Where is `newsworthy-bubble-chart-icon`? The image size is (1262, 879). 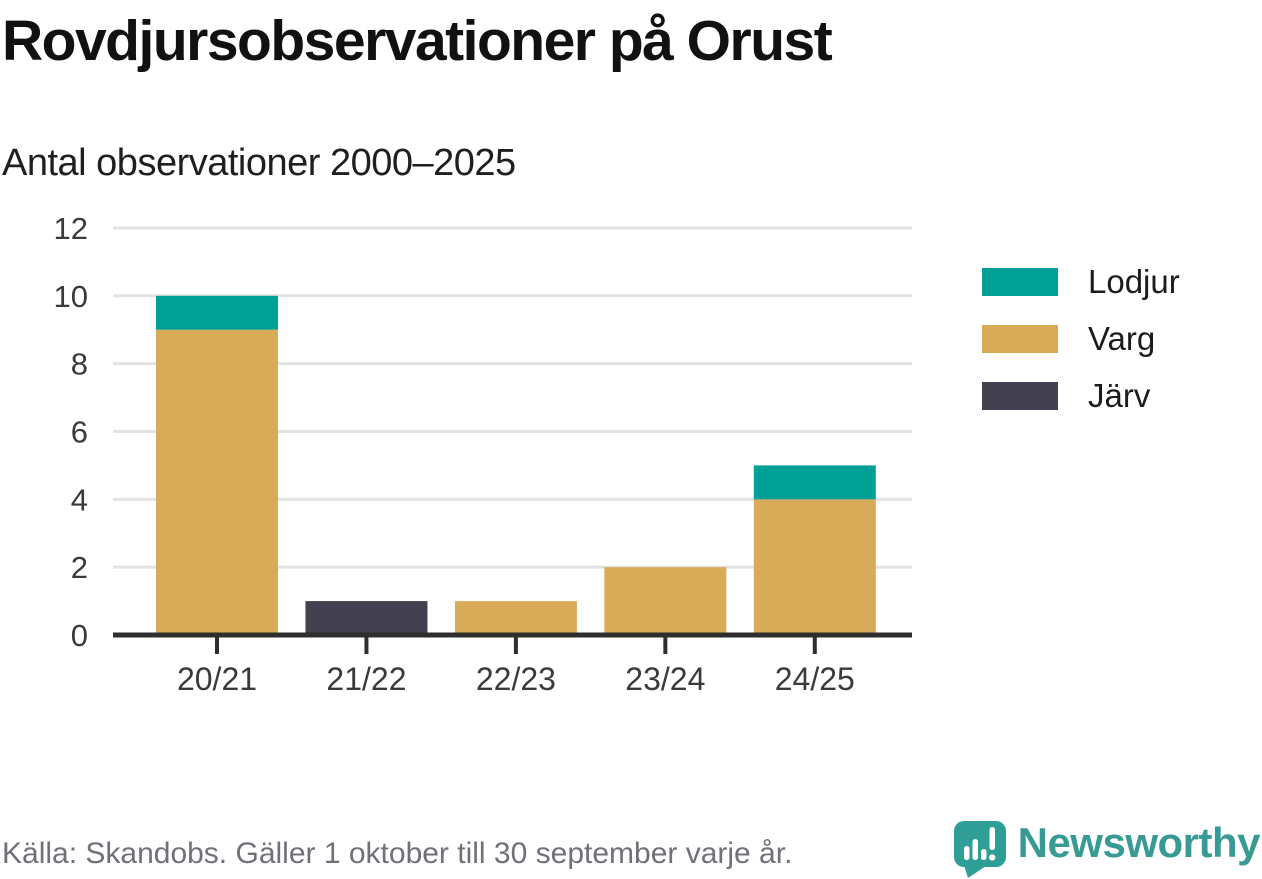 newsworthy-bubble-chart-icon is located at coordinates (979, 849).